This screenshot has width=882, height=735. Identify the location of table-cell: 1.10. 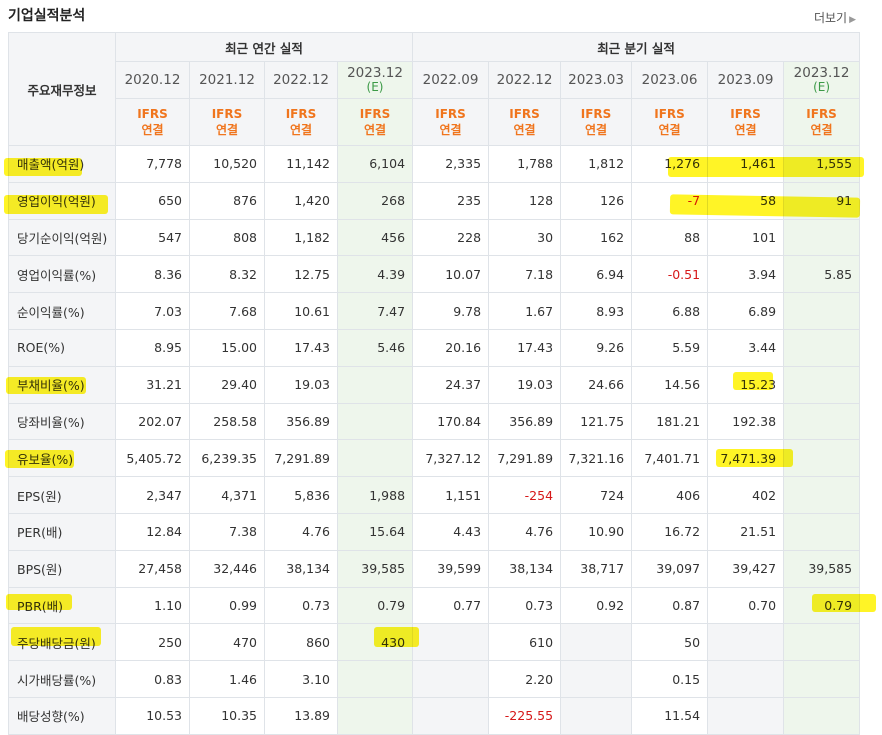
(152, 605).